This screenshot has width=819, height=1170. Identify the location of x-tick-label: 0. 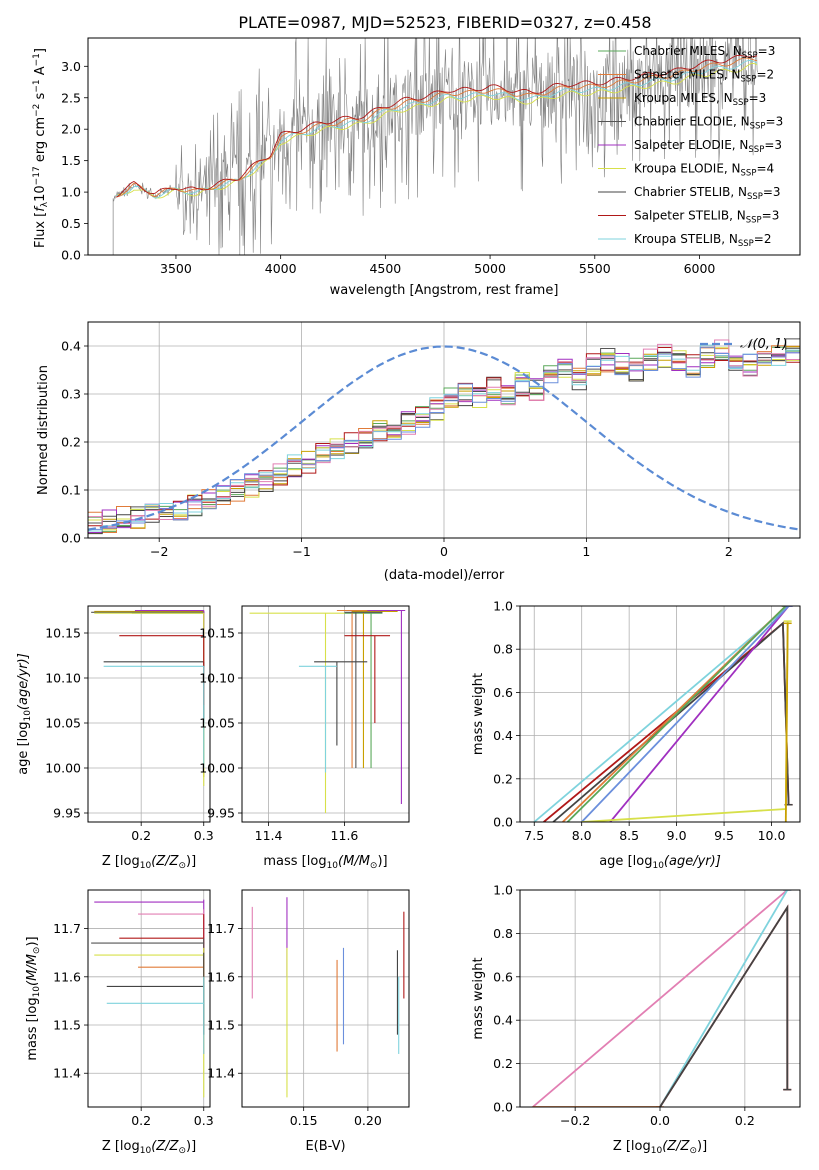
(444, 551).